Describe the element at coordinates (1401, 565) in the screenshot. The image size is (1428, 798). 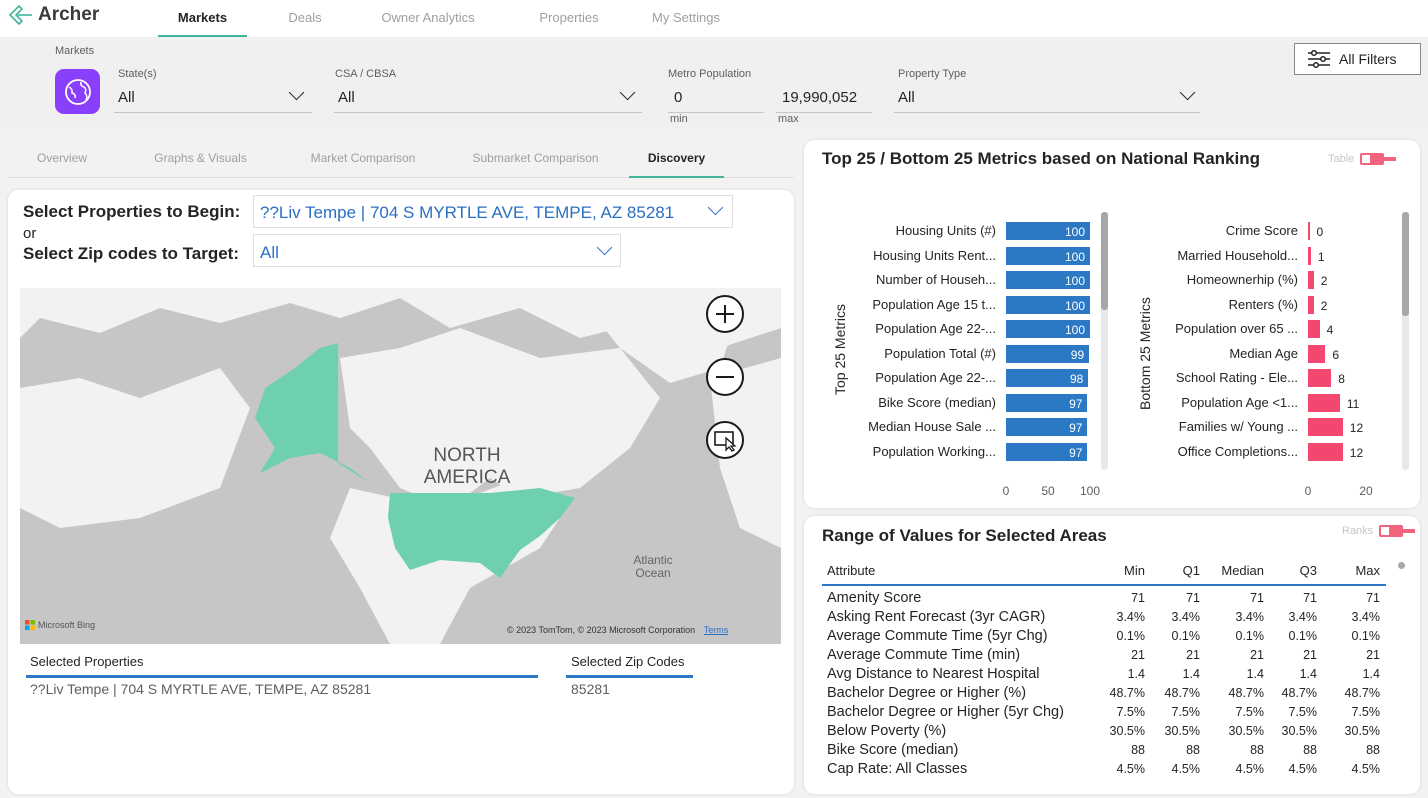
I see `range-scroll-indicator` at that location.